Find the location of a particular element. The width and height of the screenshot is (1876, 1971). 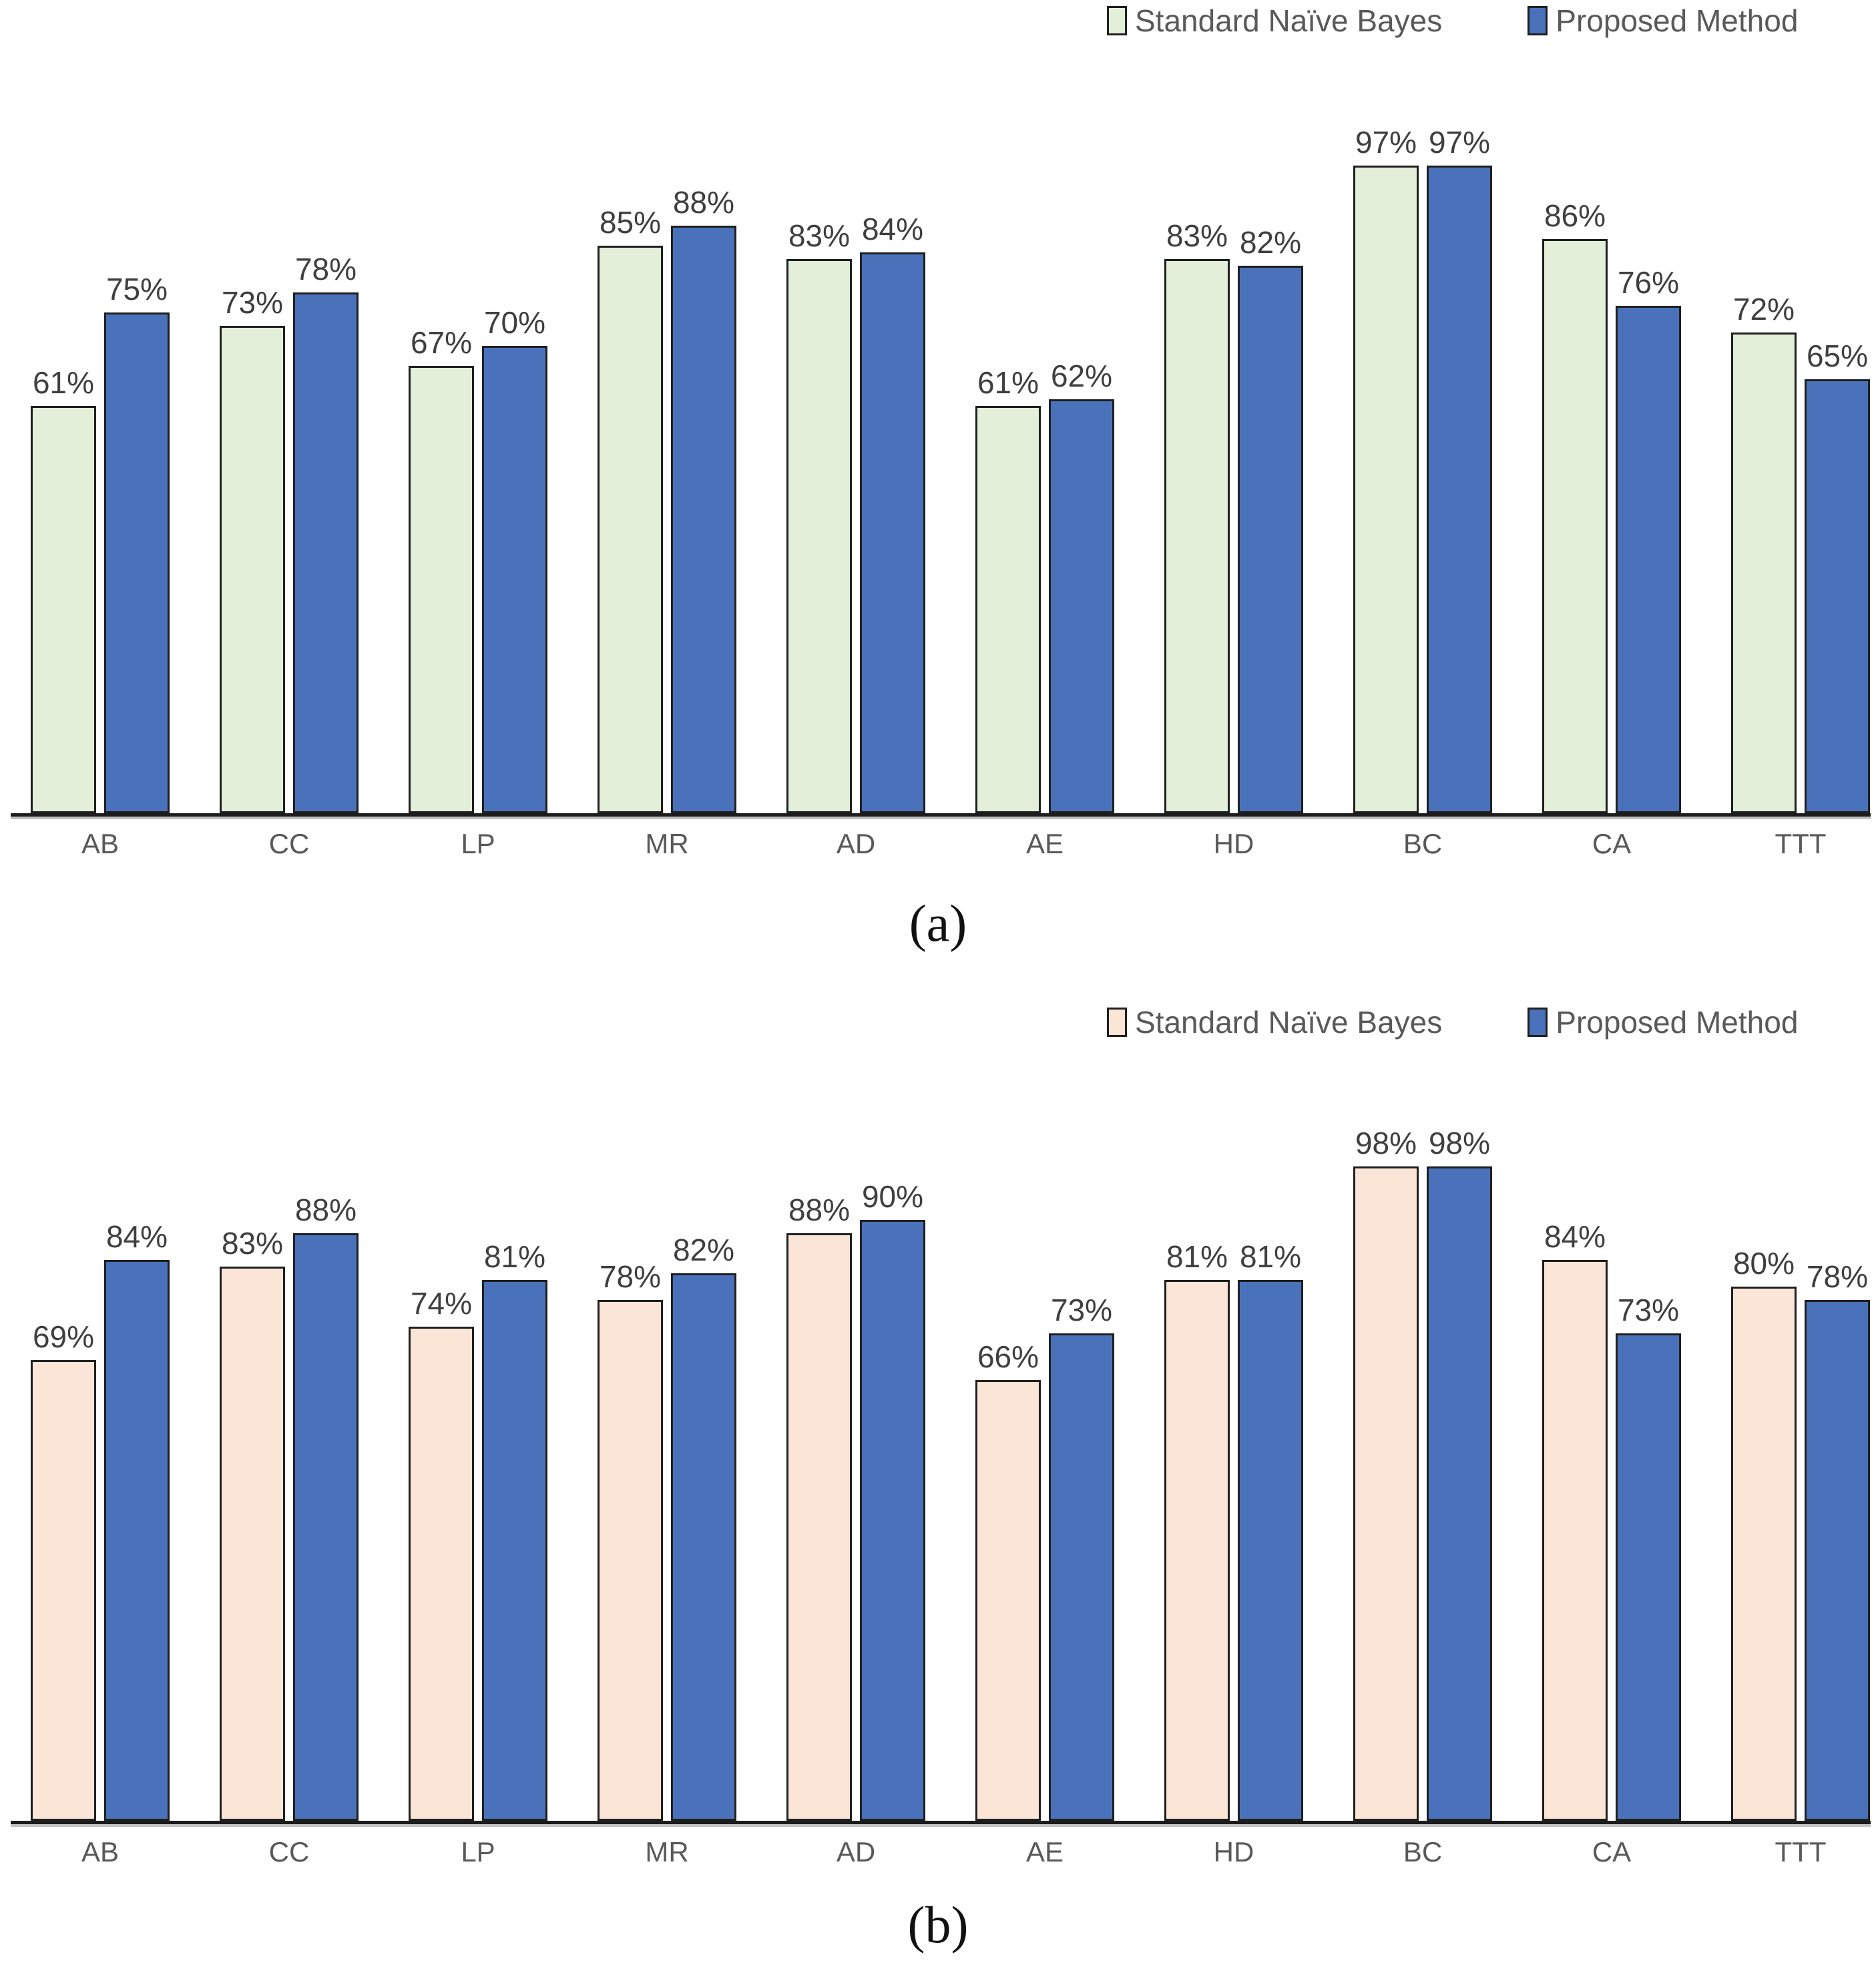

bar-value-label: 85% is located at coordinates (630, 223).